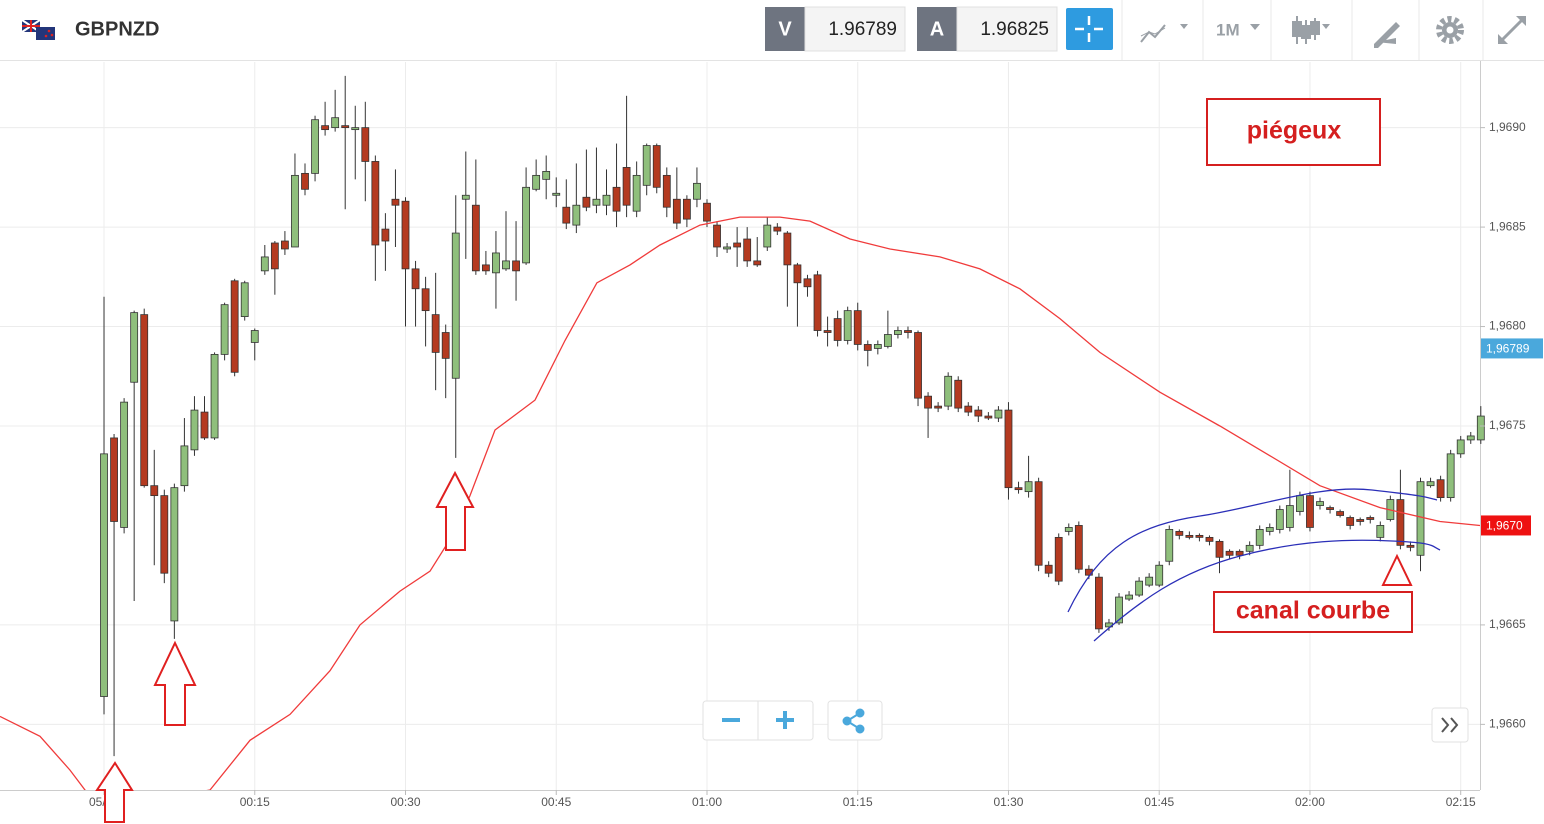 The height and width of the screenshot is (824, 1544). I want to click on zoom-in, so click(785, 720).